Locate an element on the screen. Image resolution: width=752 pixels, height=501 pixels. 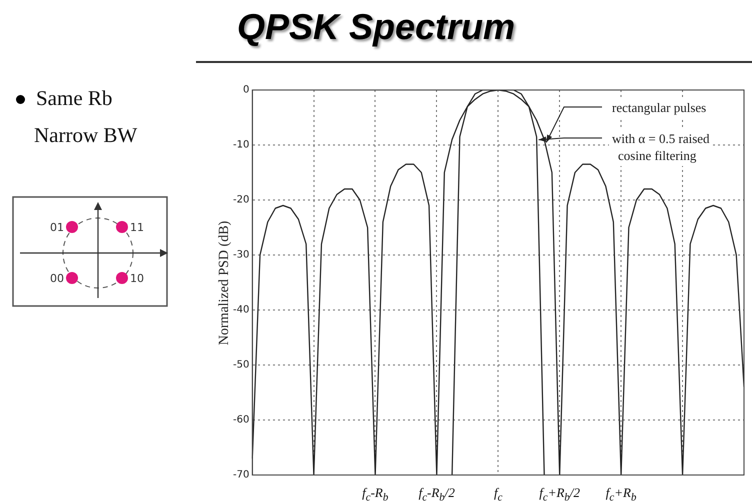
y-tick-label: -50 is located at coordinates (241, 365).